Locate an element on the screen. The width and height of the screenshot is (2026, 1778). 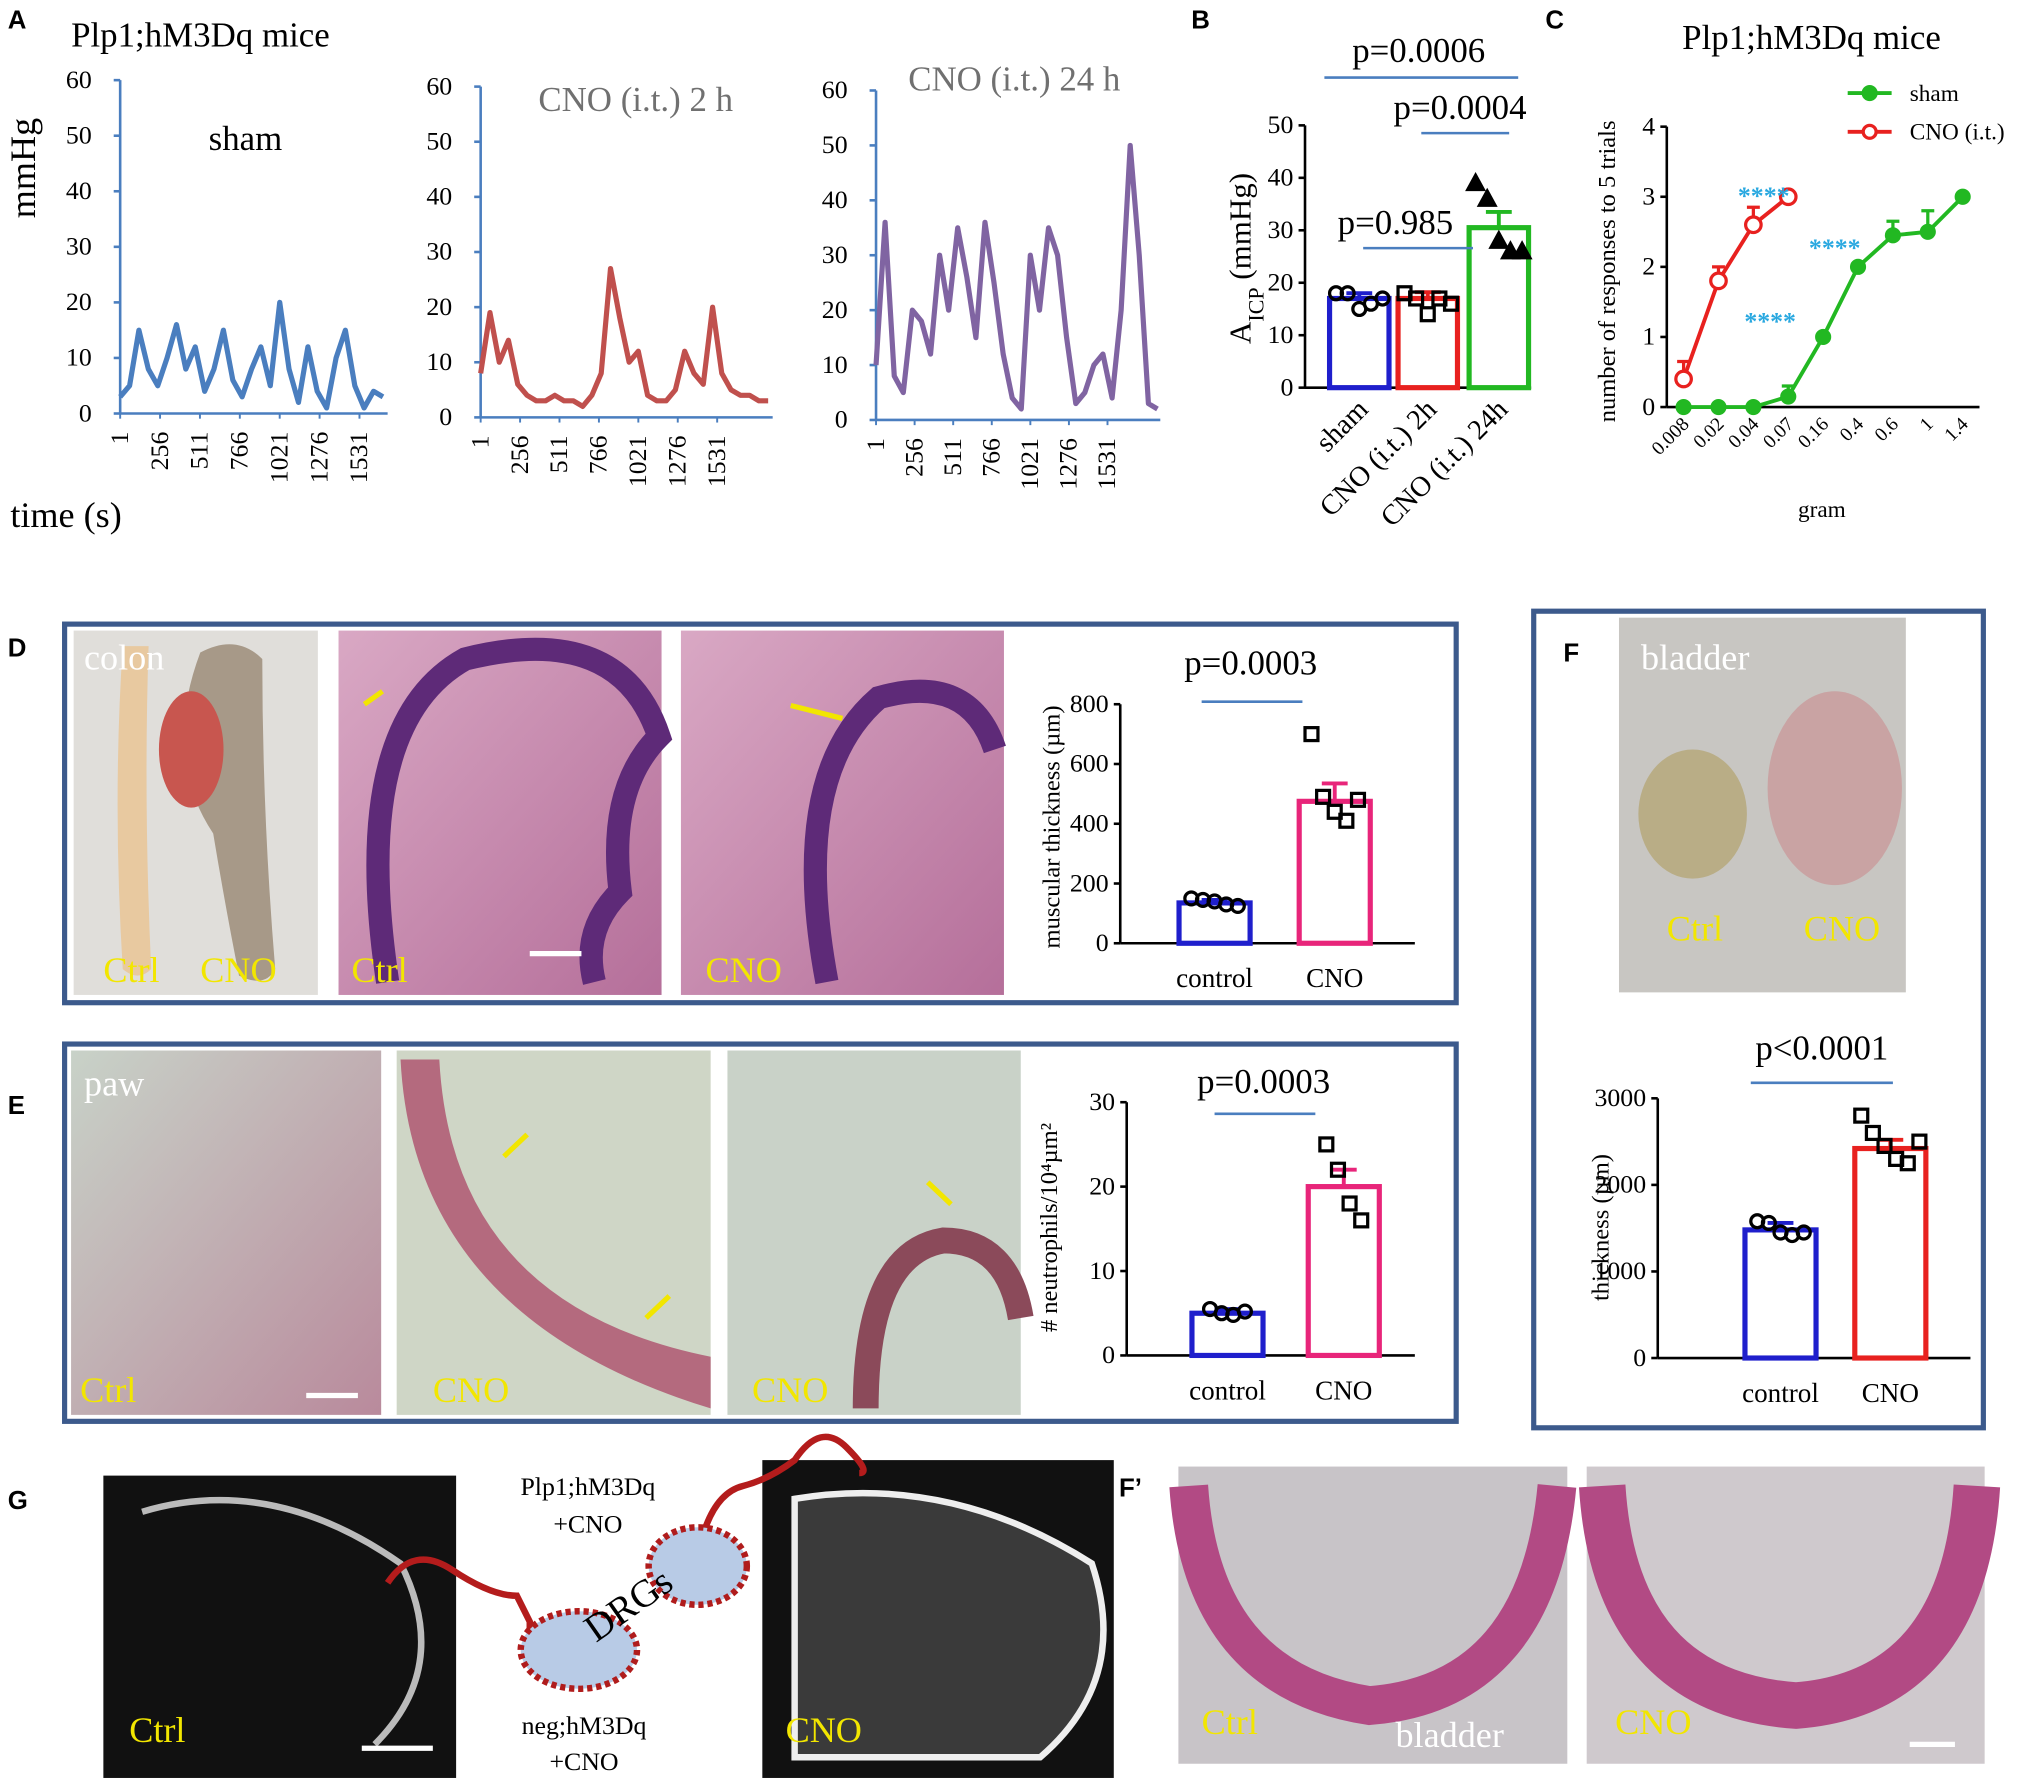
y-tick-label: 3000 is located at coordinates (1620, 1097).